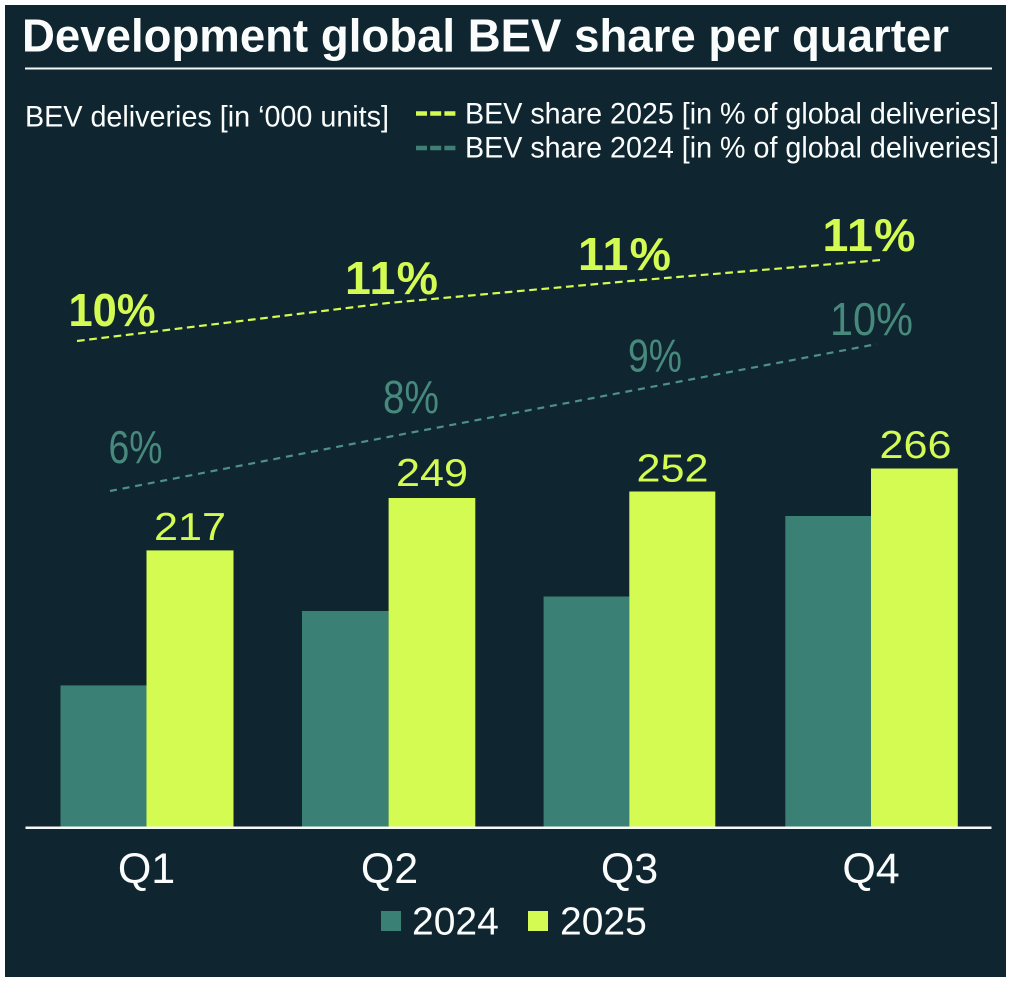  What do you see at coordinates (389, 869) in the screenshot?
I see `svg-text: Q2` at bounding box center [389, 869].